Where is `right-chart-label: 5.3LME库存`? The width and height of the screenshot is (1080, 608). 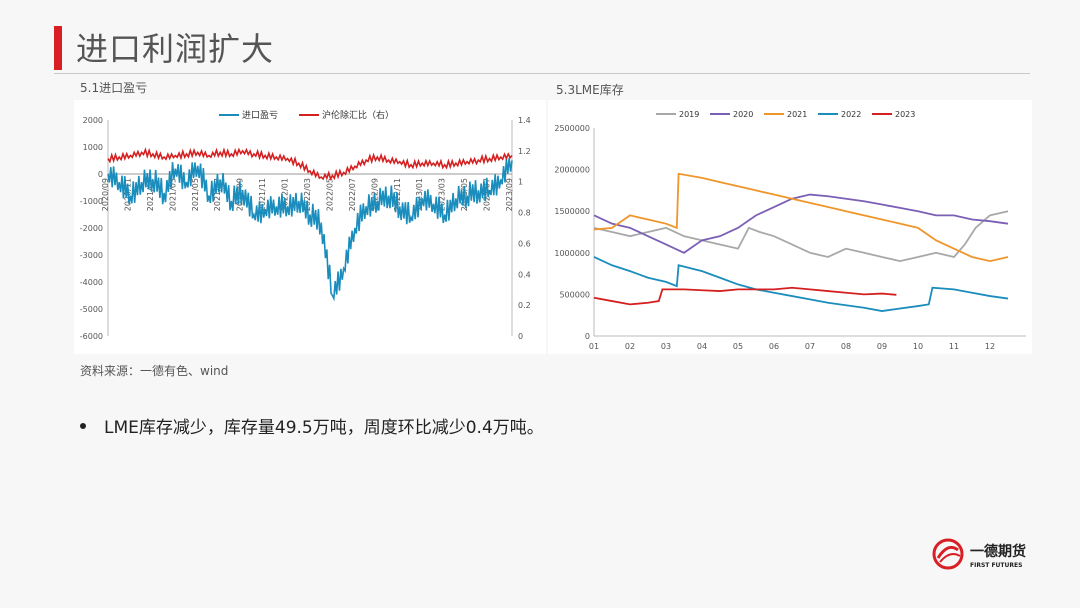
right-chart-label: 5.3LME库存 is located at coordinates (590, 90).